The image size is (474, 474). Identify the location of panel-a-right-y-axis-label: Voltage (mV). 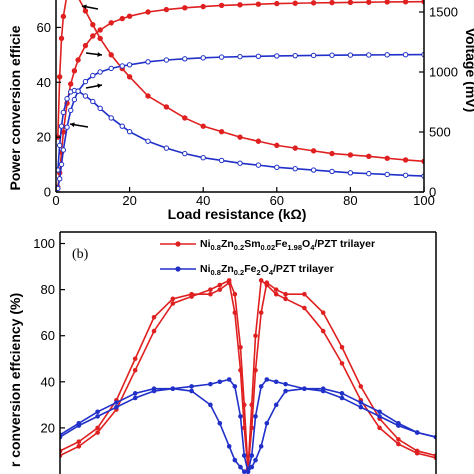
(468, 70).